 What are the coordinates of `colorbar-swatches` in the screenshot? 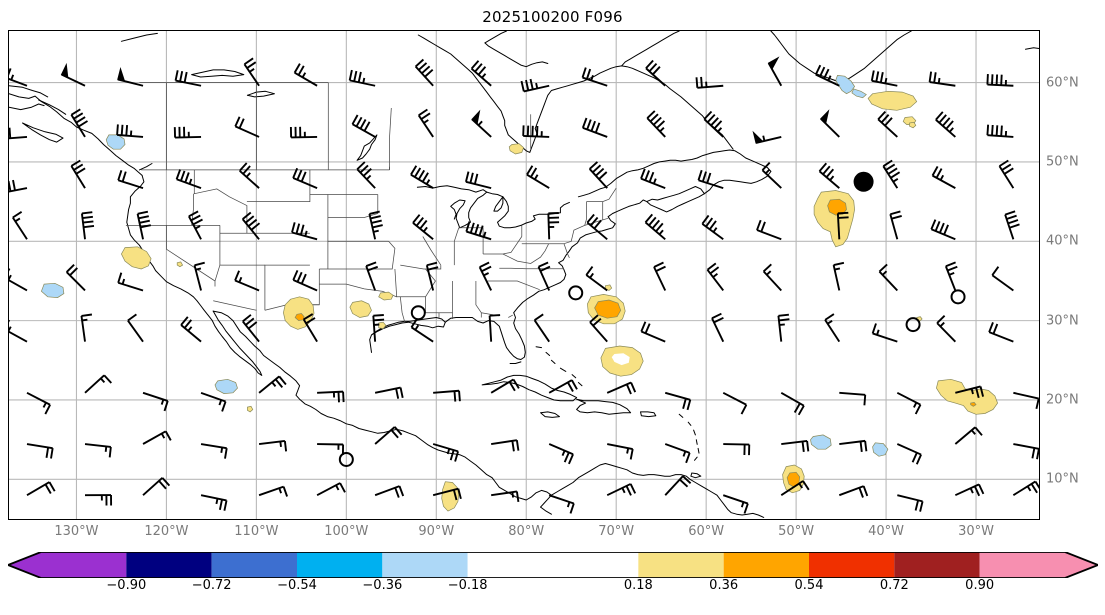 It's located at (553, 565).